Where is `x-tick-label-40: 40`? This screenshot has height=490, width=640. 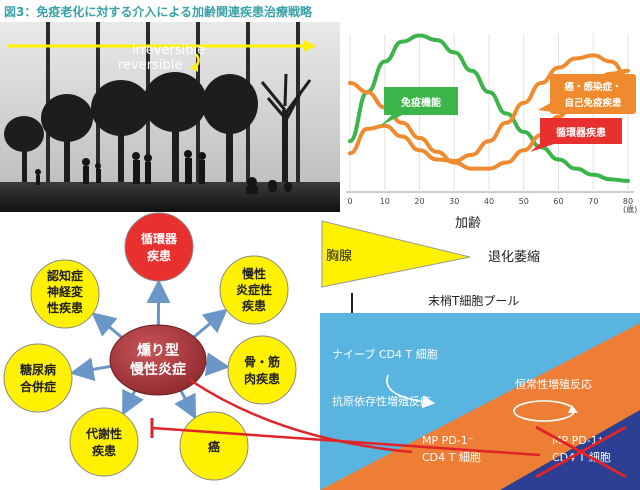
x-tick-label-40: 40 is located at coordinates (489, 201).